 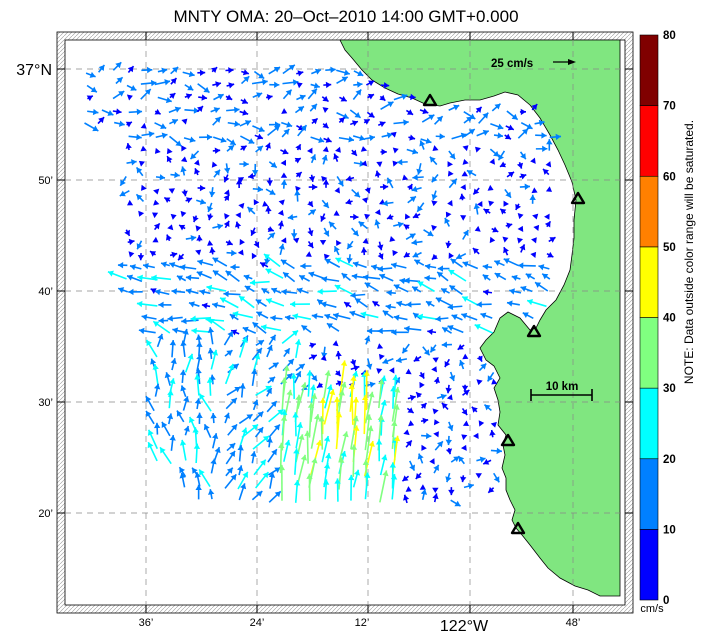 What do you see at coordinates (666, 601) in the screenshot?
I see `colorbar-tick-label: 0` at bounding box center [666, 601].